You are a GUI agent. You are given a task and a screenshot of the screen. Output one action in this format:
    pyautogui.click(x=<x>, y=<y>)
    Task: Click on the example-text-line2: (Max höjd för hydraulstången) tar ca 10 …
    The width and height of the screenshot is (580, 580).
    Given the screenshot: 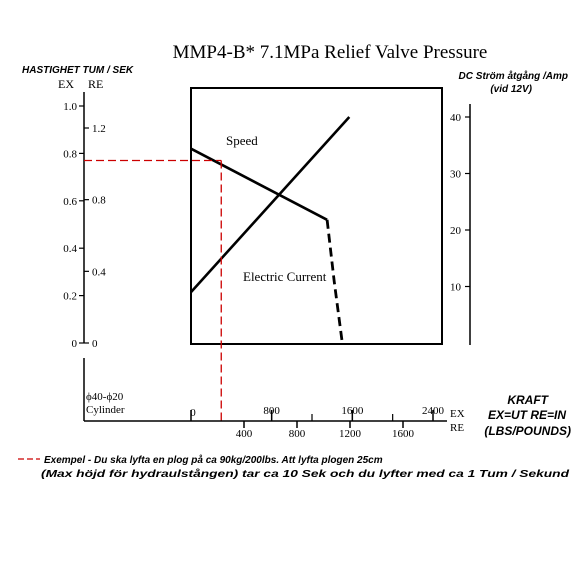 What is the action you would take?
    pyautogui.click(x=305, y=474)
    